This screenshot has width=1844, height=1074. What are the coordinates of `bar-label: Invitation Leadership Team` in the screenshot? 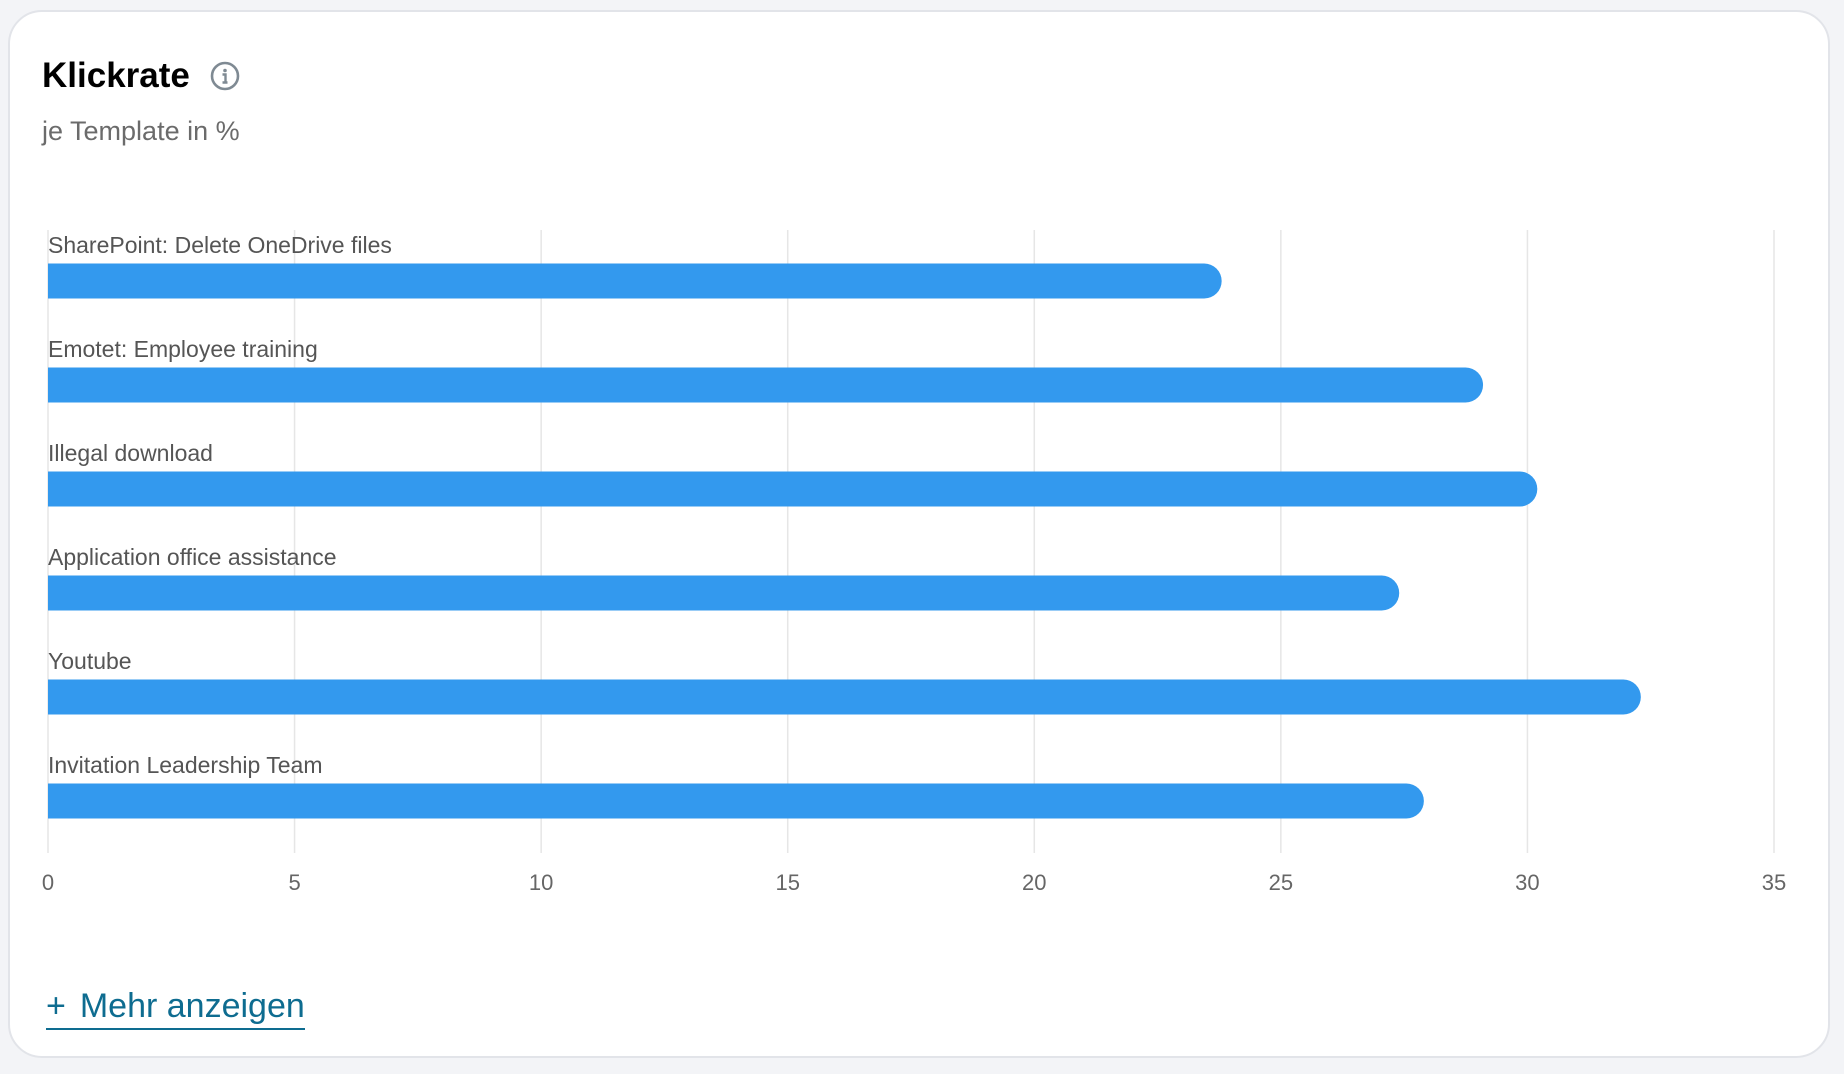 It's located at (185, 765).